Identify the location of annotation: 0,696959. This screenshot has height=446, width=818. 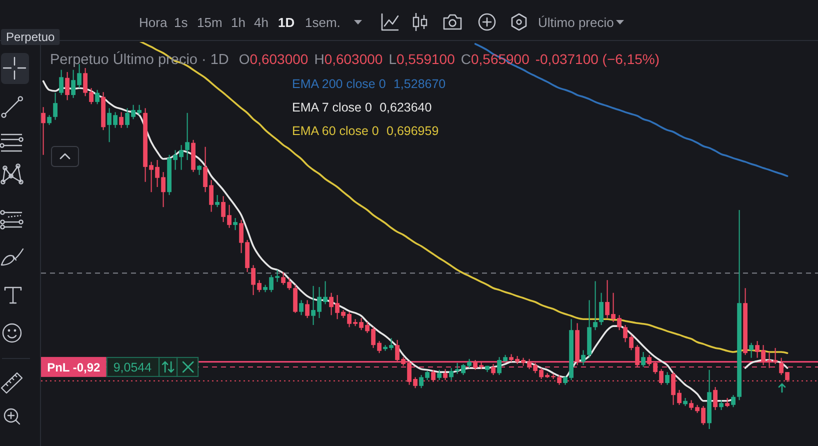
(412, 131).